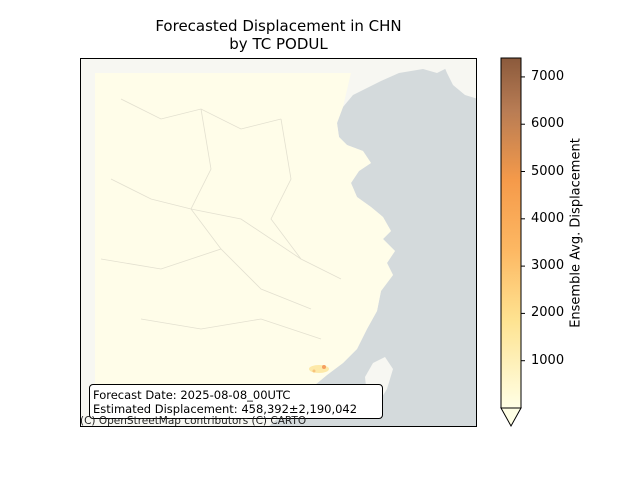 The height and width of the screenshot is (480, 640). What do you see at coordinates (193, 421) in the screenshot?
I see `map-credit: (C) OpenStreetMap contributors (C) CARTO` at bounding box center [193, 421].